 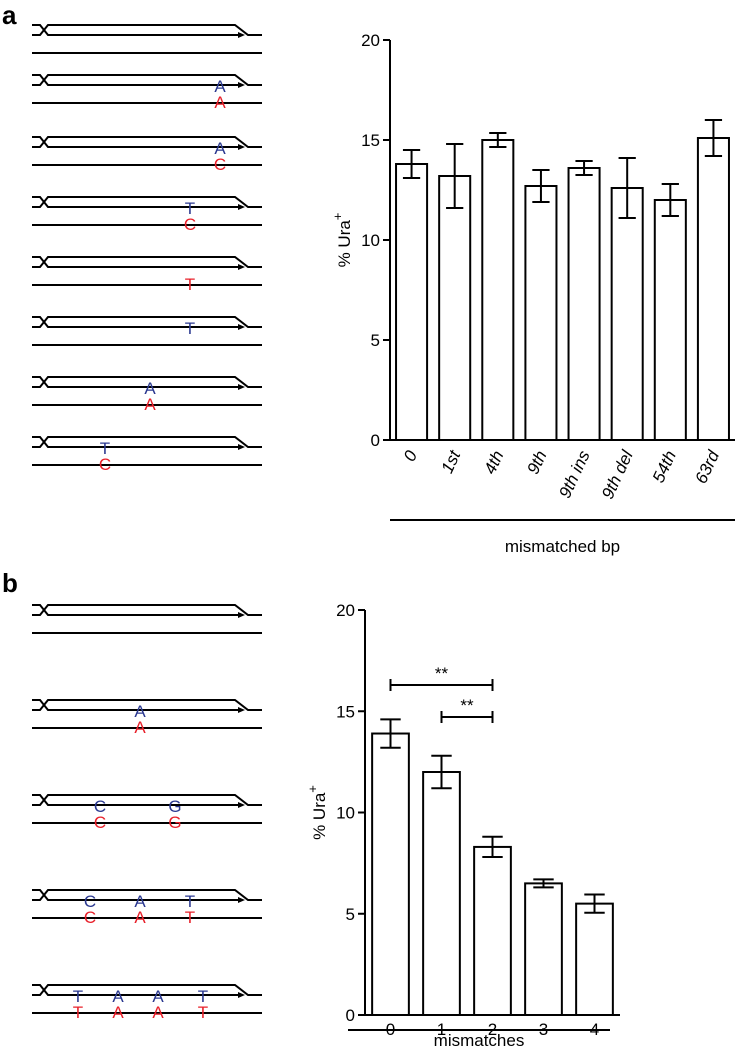 What do you see at coordinates (337, 217) in the screenshot?
I see `y-axis-label-sup: +` at bounding box center [337, 217].